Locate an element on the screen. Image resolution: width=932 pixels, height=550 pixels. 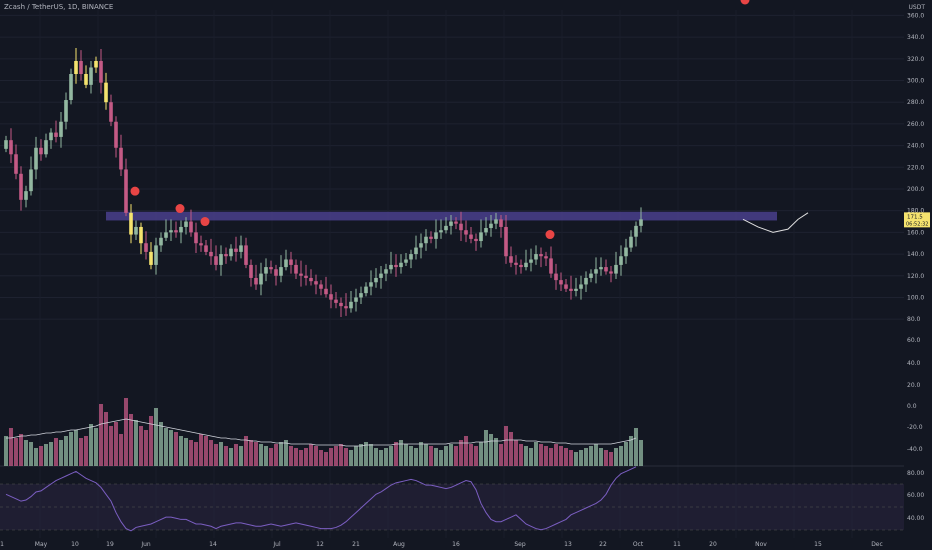
x-tick-label: 21 is located at coordinates (356, 544).